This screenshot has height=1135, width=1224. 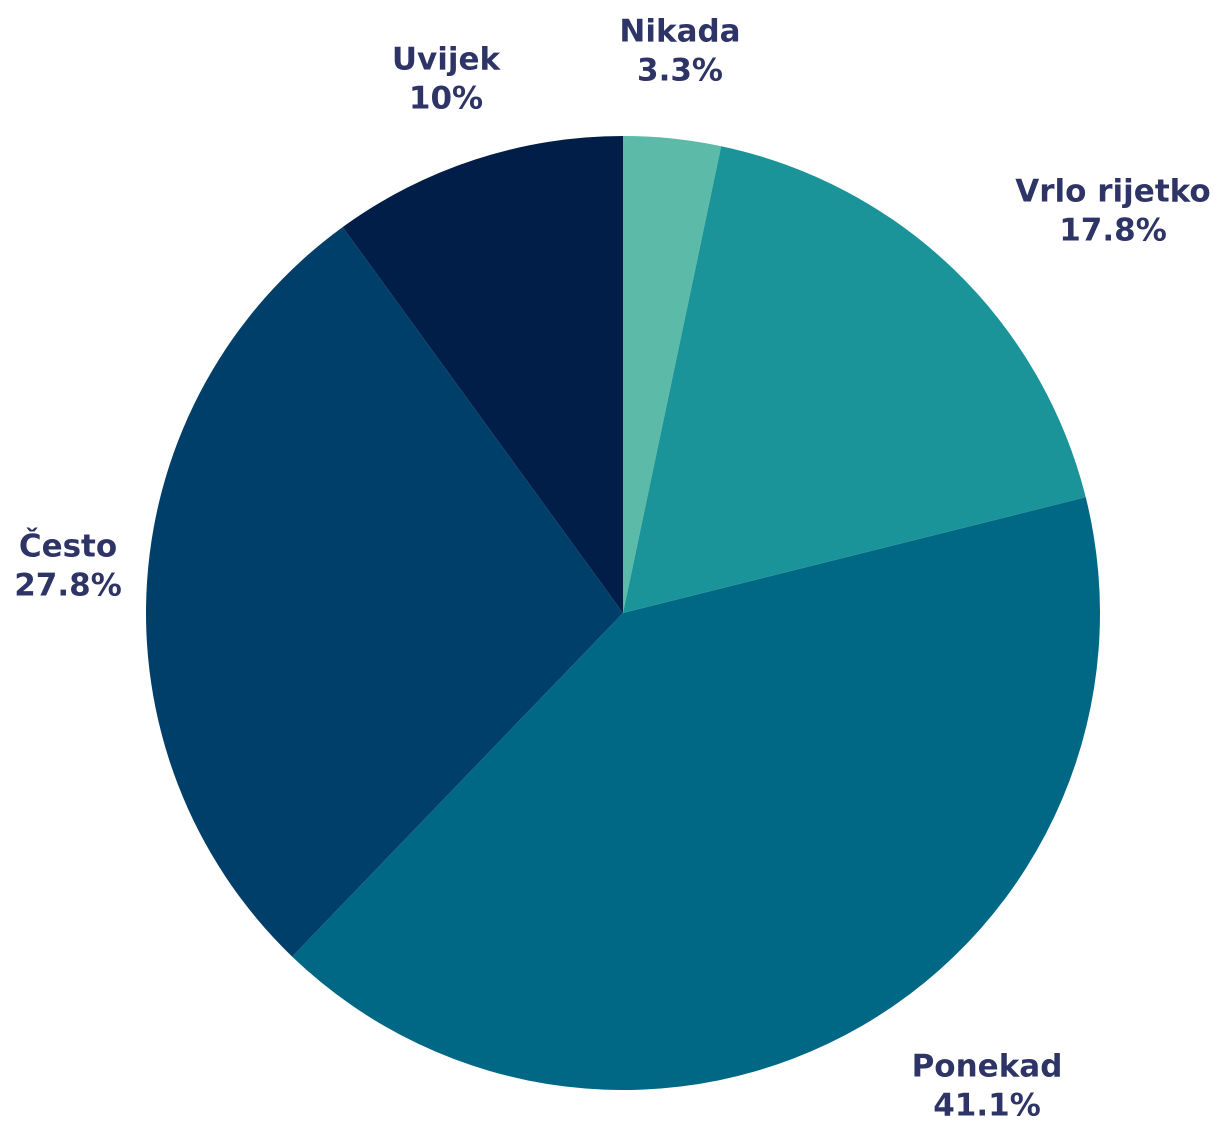 What do you see at coordinates (68, 546) in the screenshot?
I see `slice-label: Često` at bounding box center [68, 546].